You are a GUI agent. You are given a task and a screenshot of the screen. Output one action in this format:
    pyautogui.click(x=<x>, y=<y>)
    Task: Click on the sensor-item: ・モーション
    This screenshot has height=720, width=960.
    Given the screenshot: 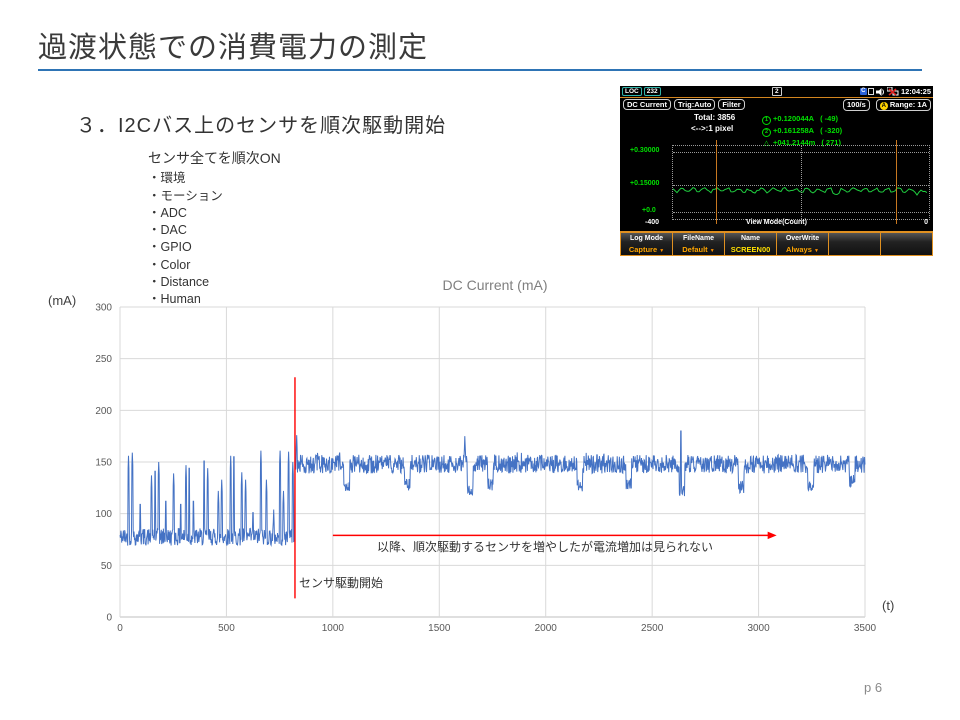 What is the action you would take?
    pyautogui.click(x=185, y=195)
    